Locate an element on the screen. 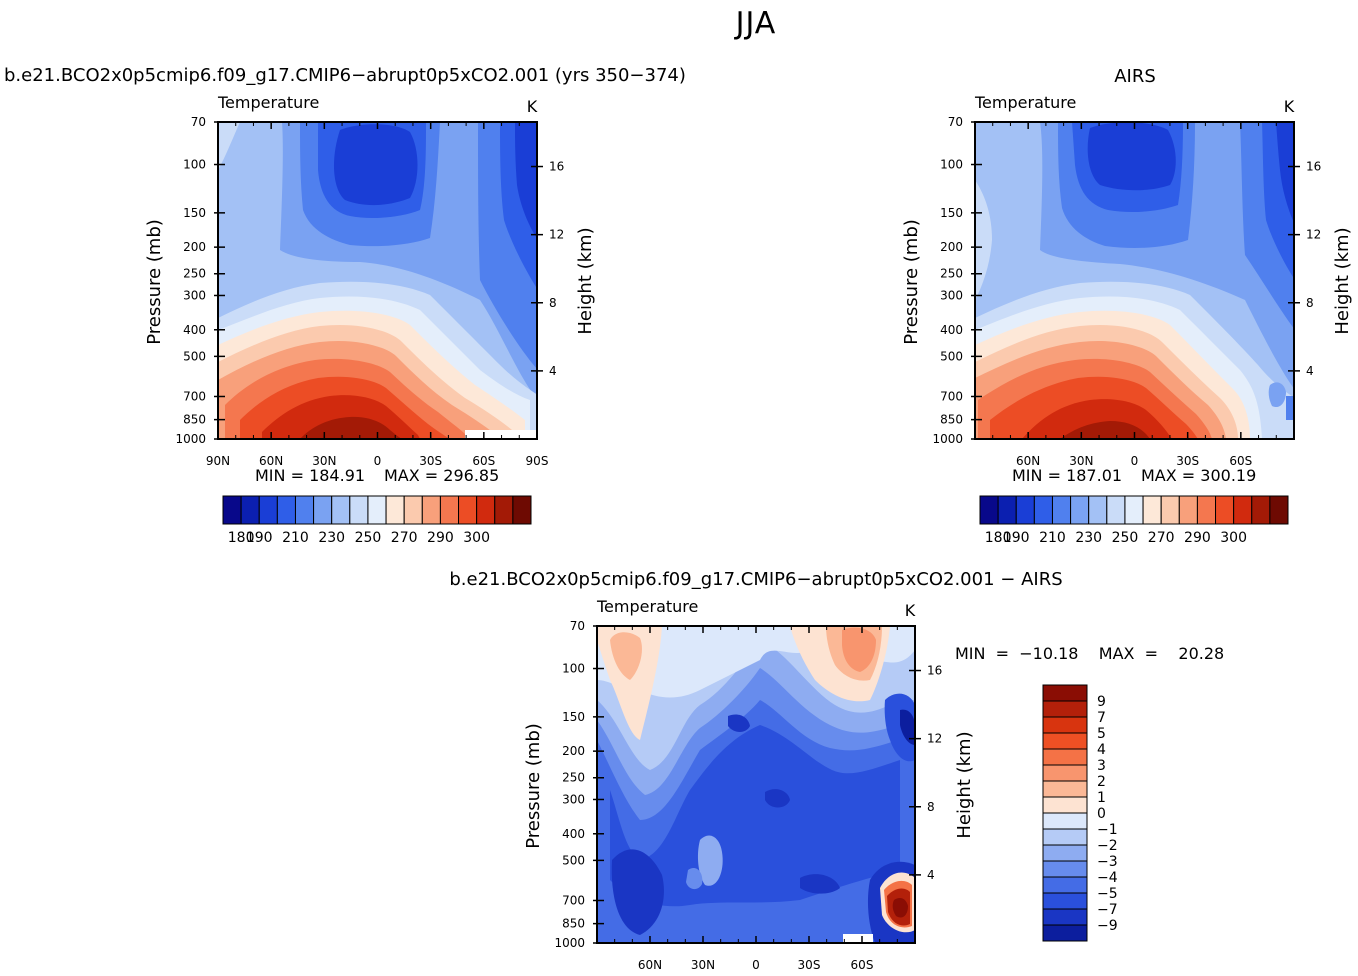 This screenshot has height=976, width=1358. x-tick-label: 60S is located at coordinates (483, 461).